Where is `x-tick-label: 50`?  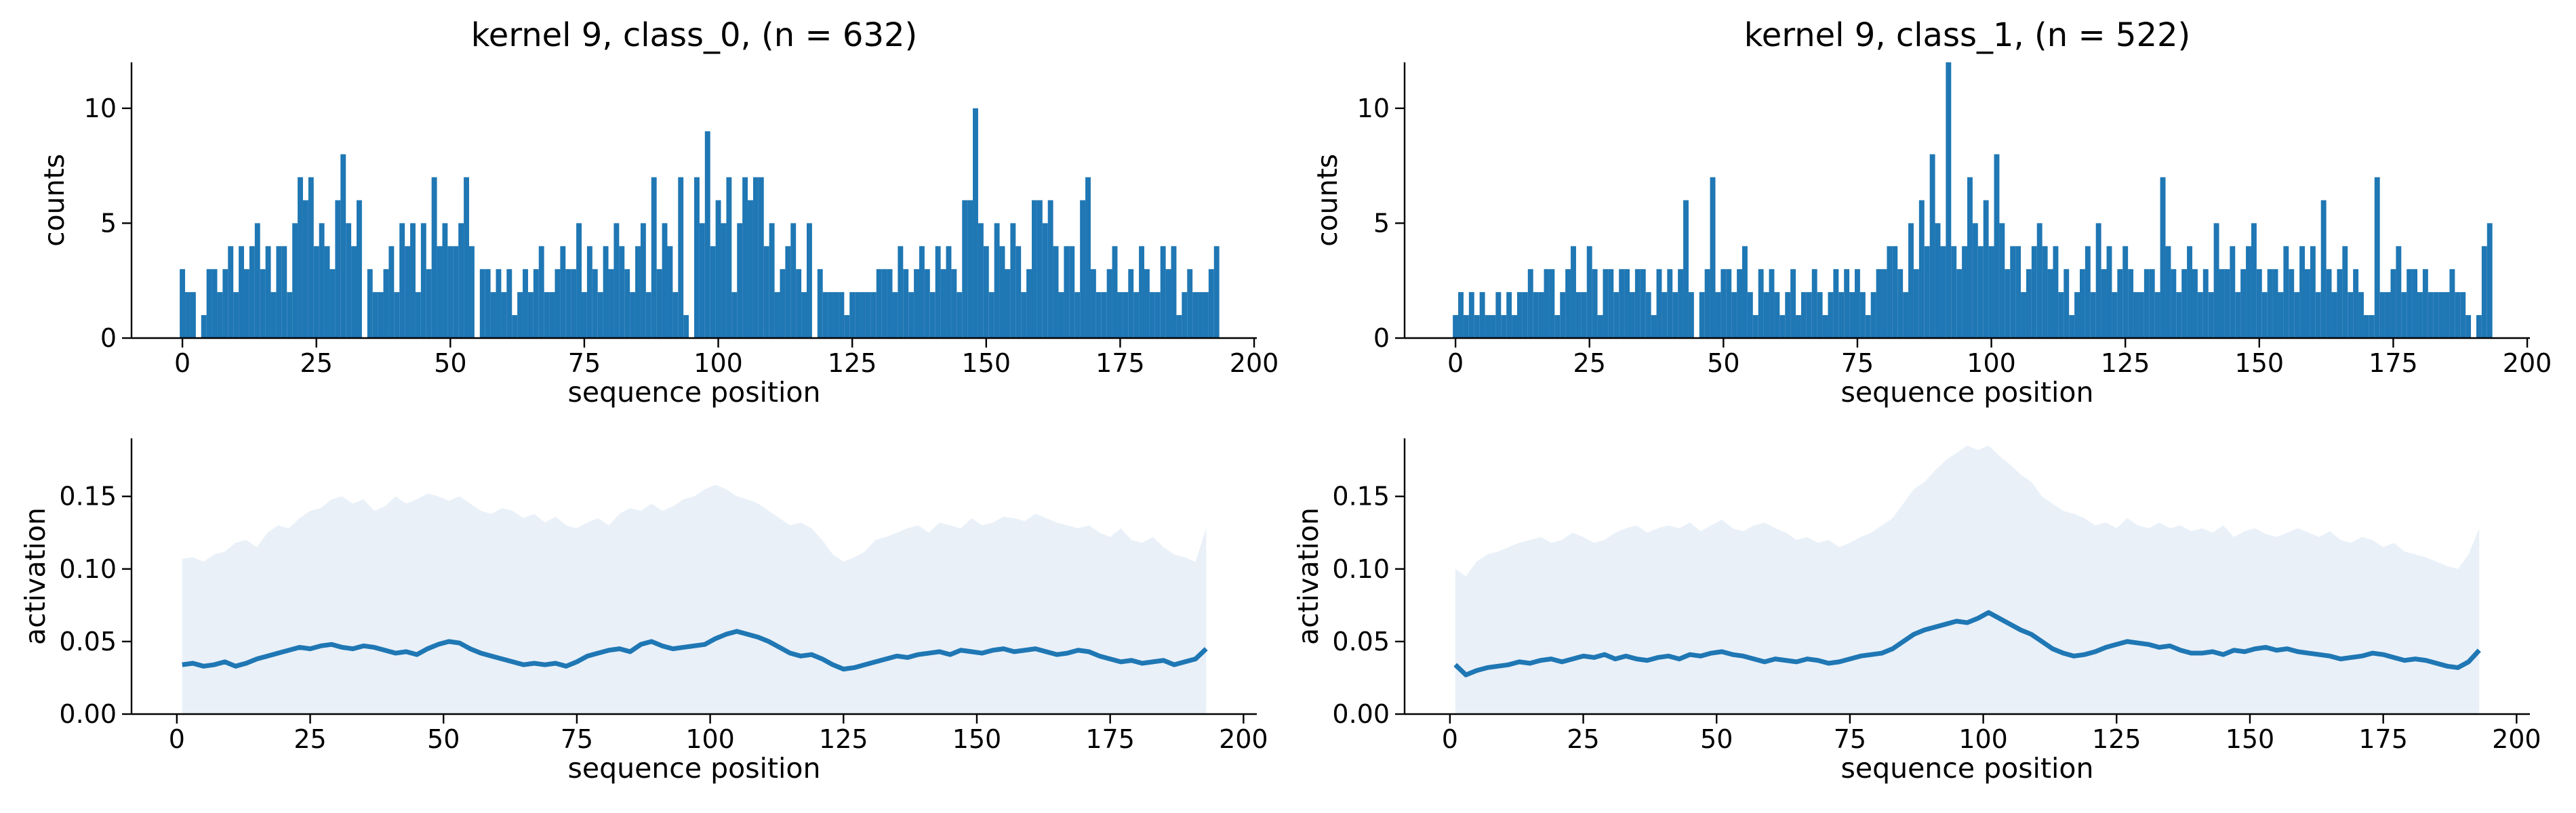
x-tick-label: 50 is located at coordinates (1716, 739).